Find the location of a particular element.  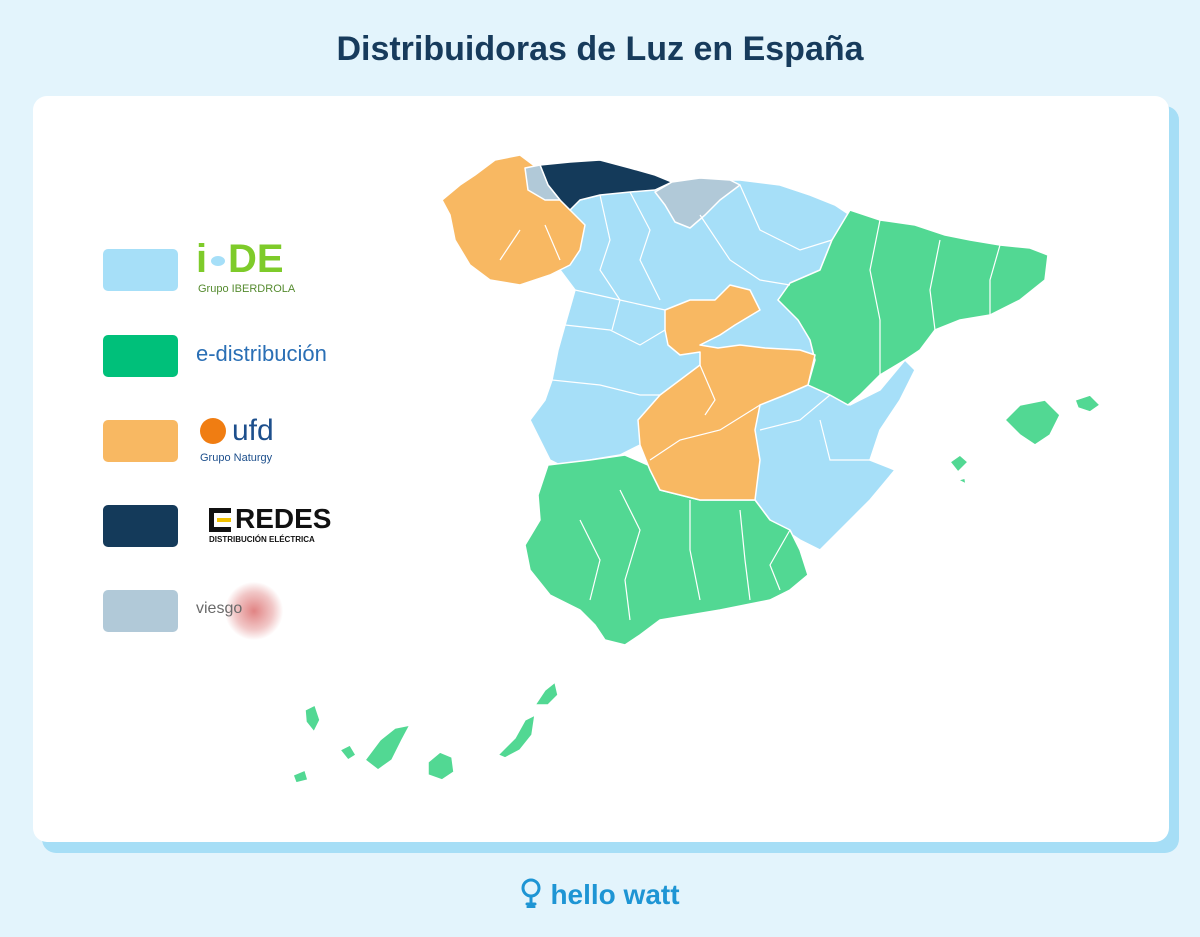

region-formentera is located at coordinates (962, 481).